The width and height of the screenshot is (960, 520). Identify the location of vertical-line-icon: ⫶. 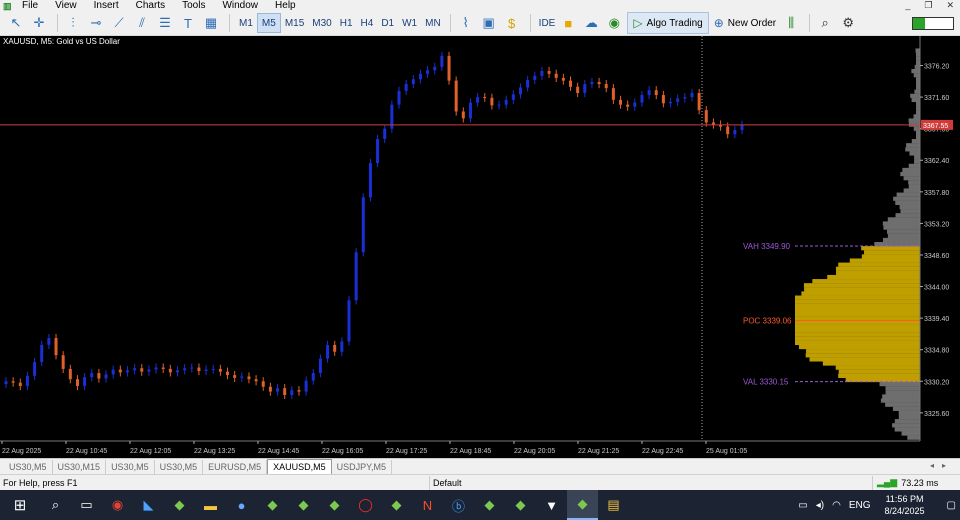
(73, 22).